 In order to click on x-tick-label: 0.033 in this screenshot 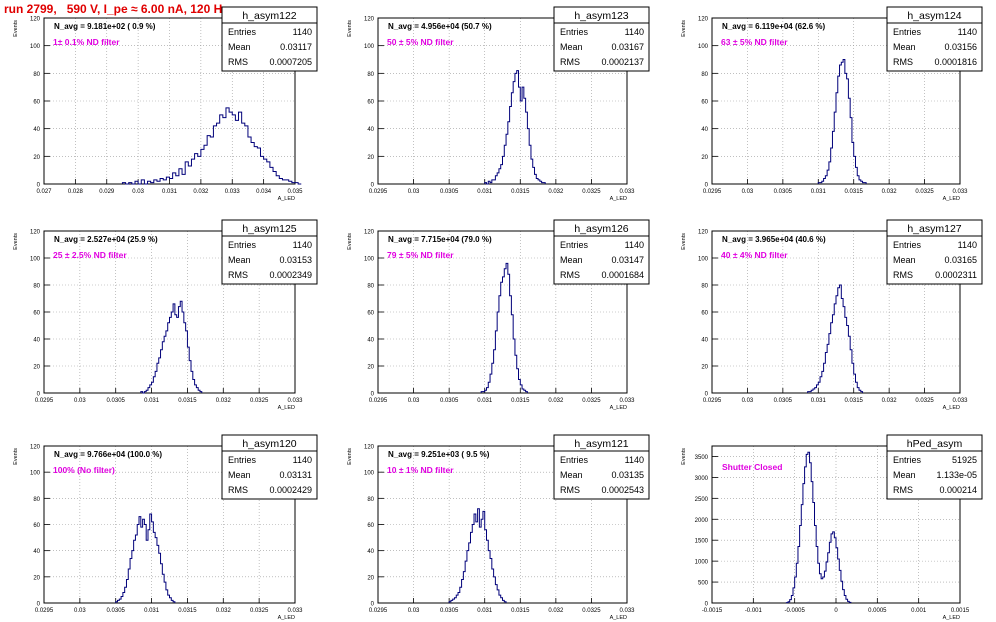, I will do `click(960, 401)`.